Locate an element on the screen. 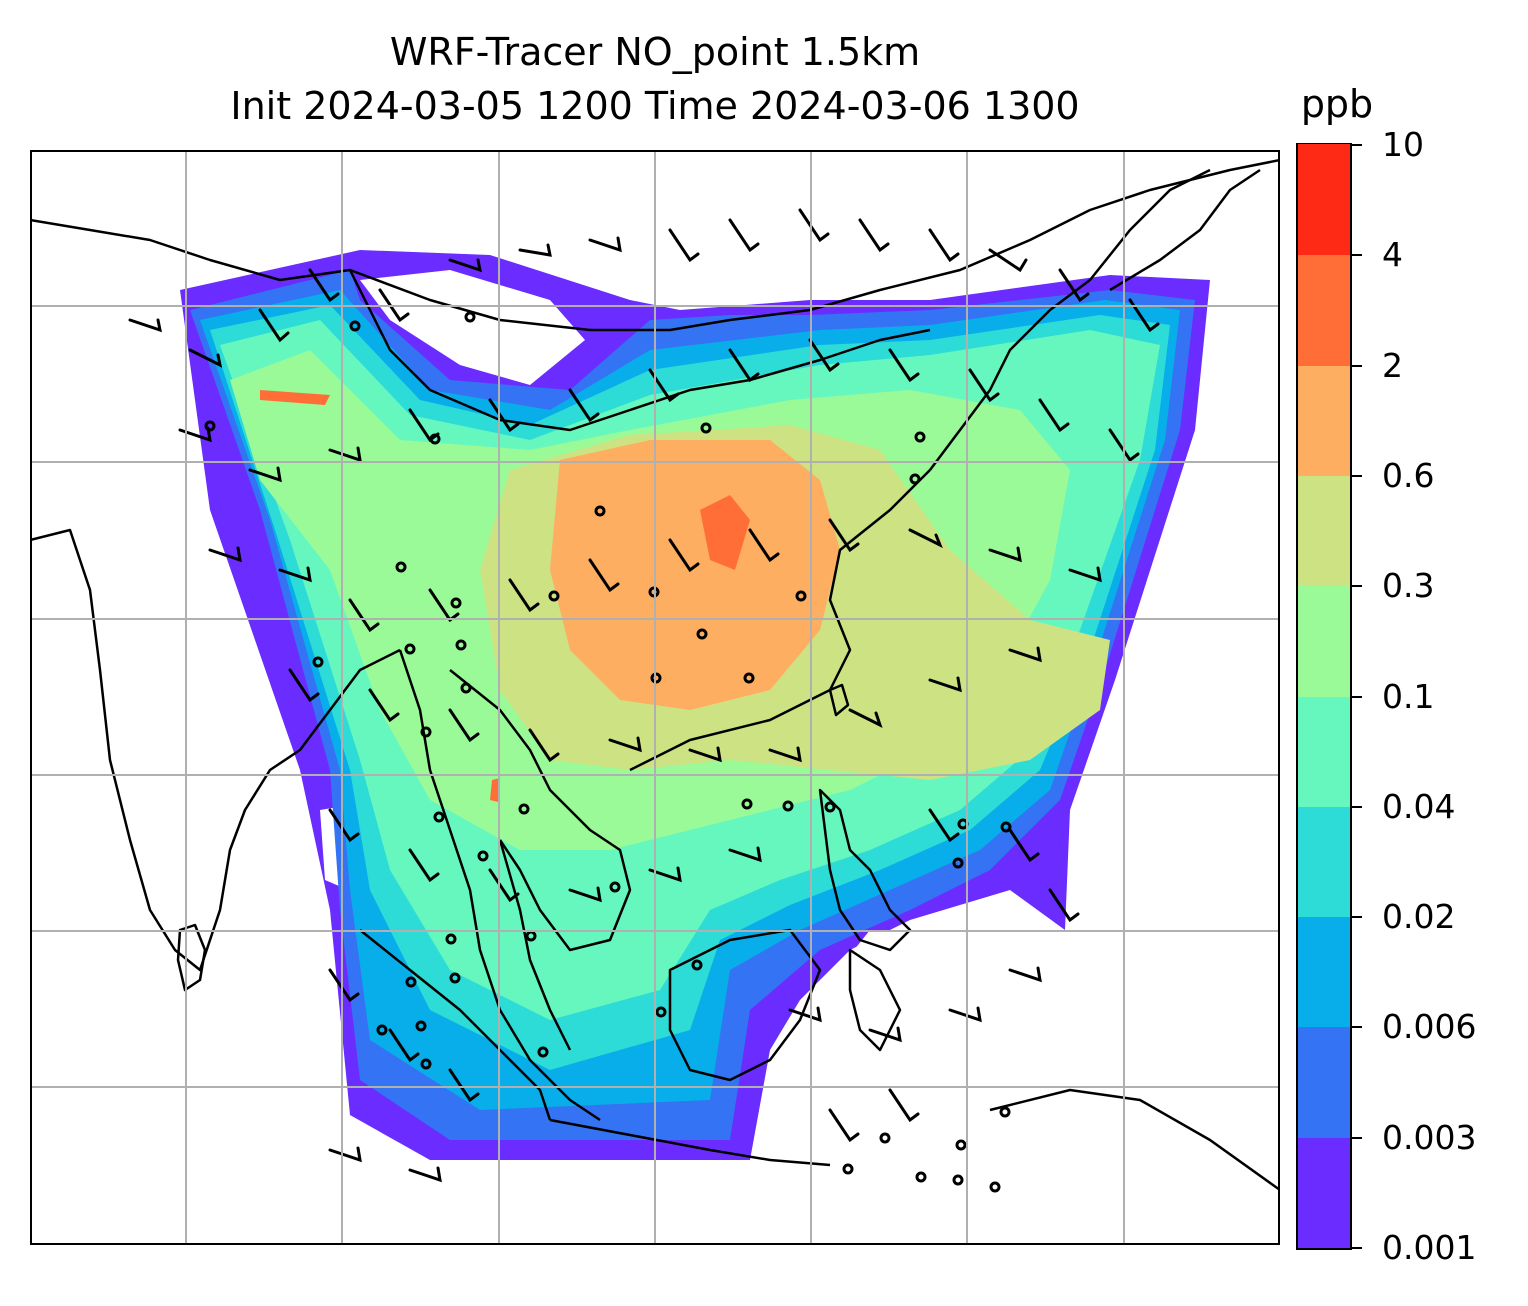 The image size is (1528, 1306). colorbar-tick-label: 0.003 is located at coordinates (1429, 1137).